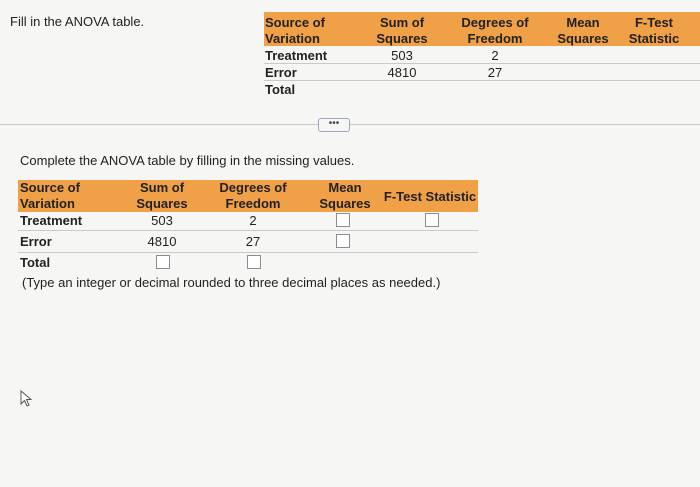  I want to click on bottom-header-f: F-Test Statistic, so click(430, 196).